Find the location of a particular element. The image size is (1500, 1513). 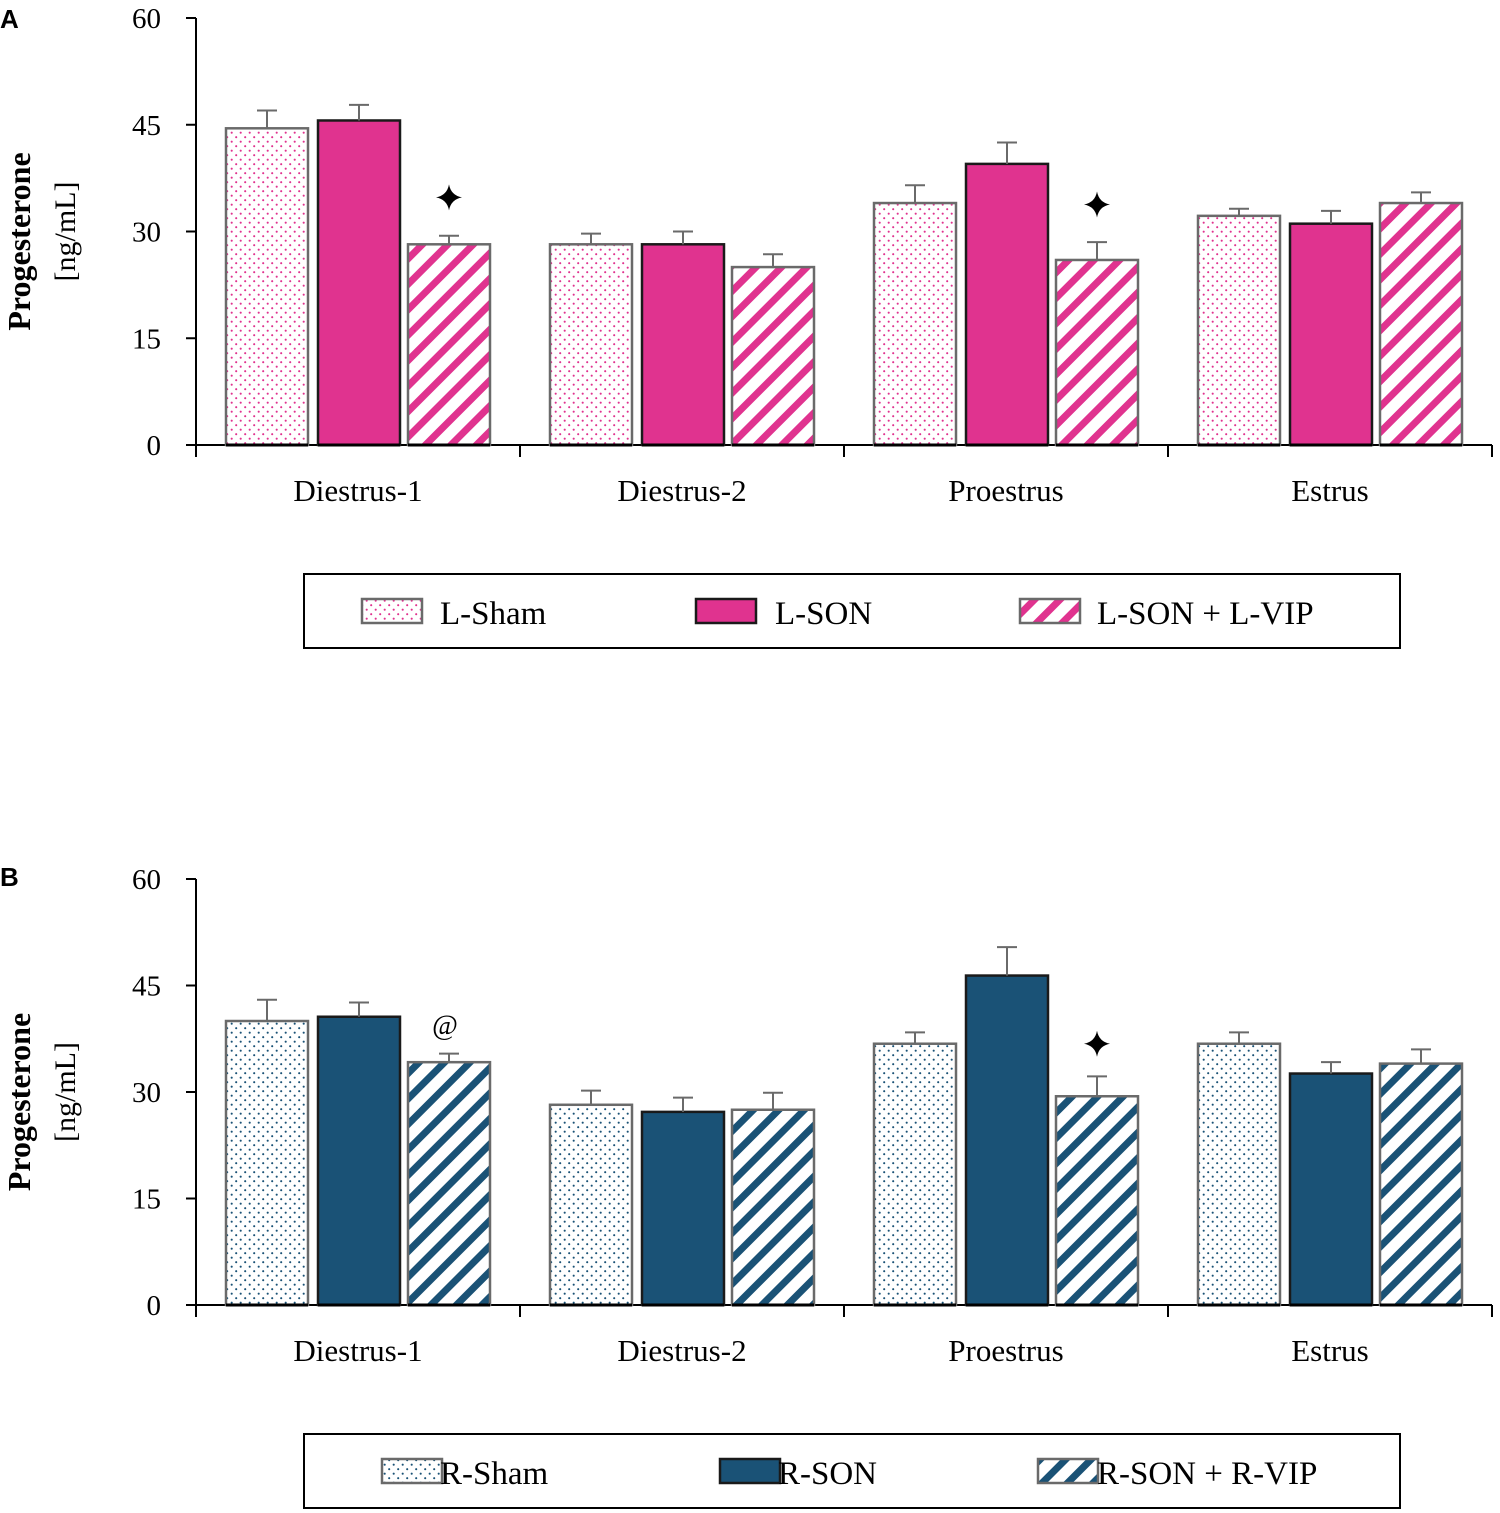

panel-letter: B is located at coordinates (9, 877).